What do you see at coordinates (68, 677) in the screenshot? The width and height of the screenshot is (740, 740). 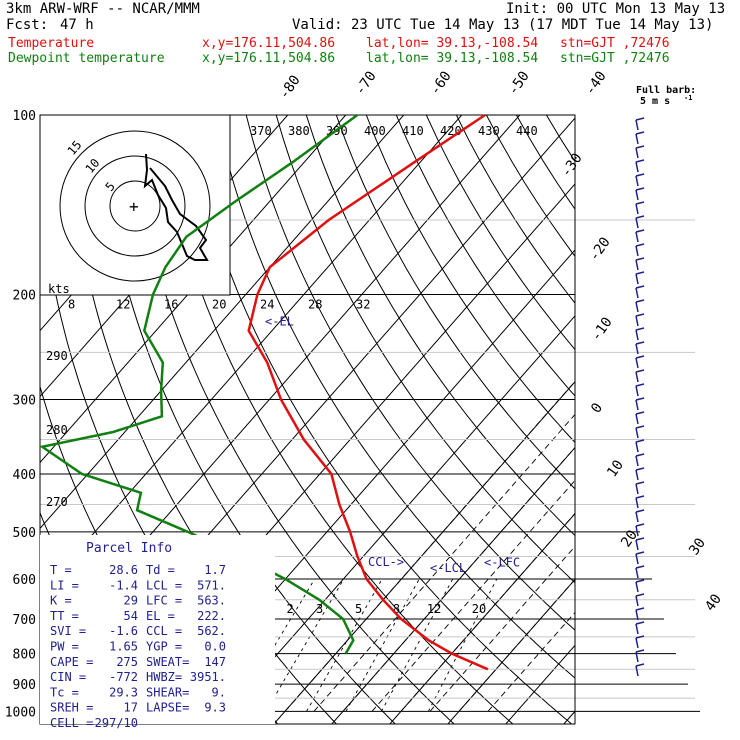 I see `parcel-row-label: CIN =` at bounding box center [68, 677].